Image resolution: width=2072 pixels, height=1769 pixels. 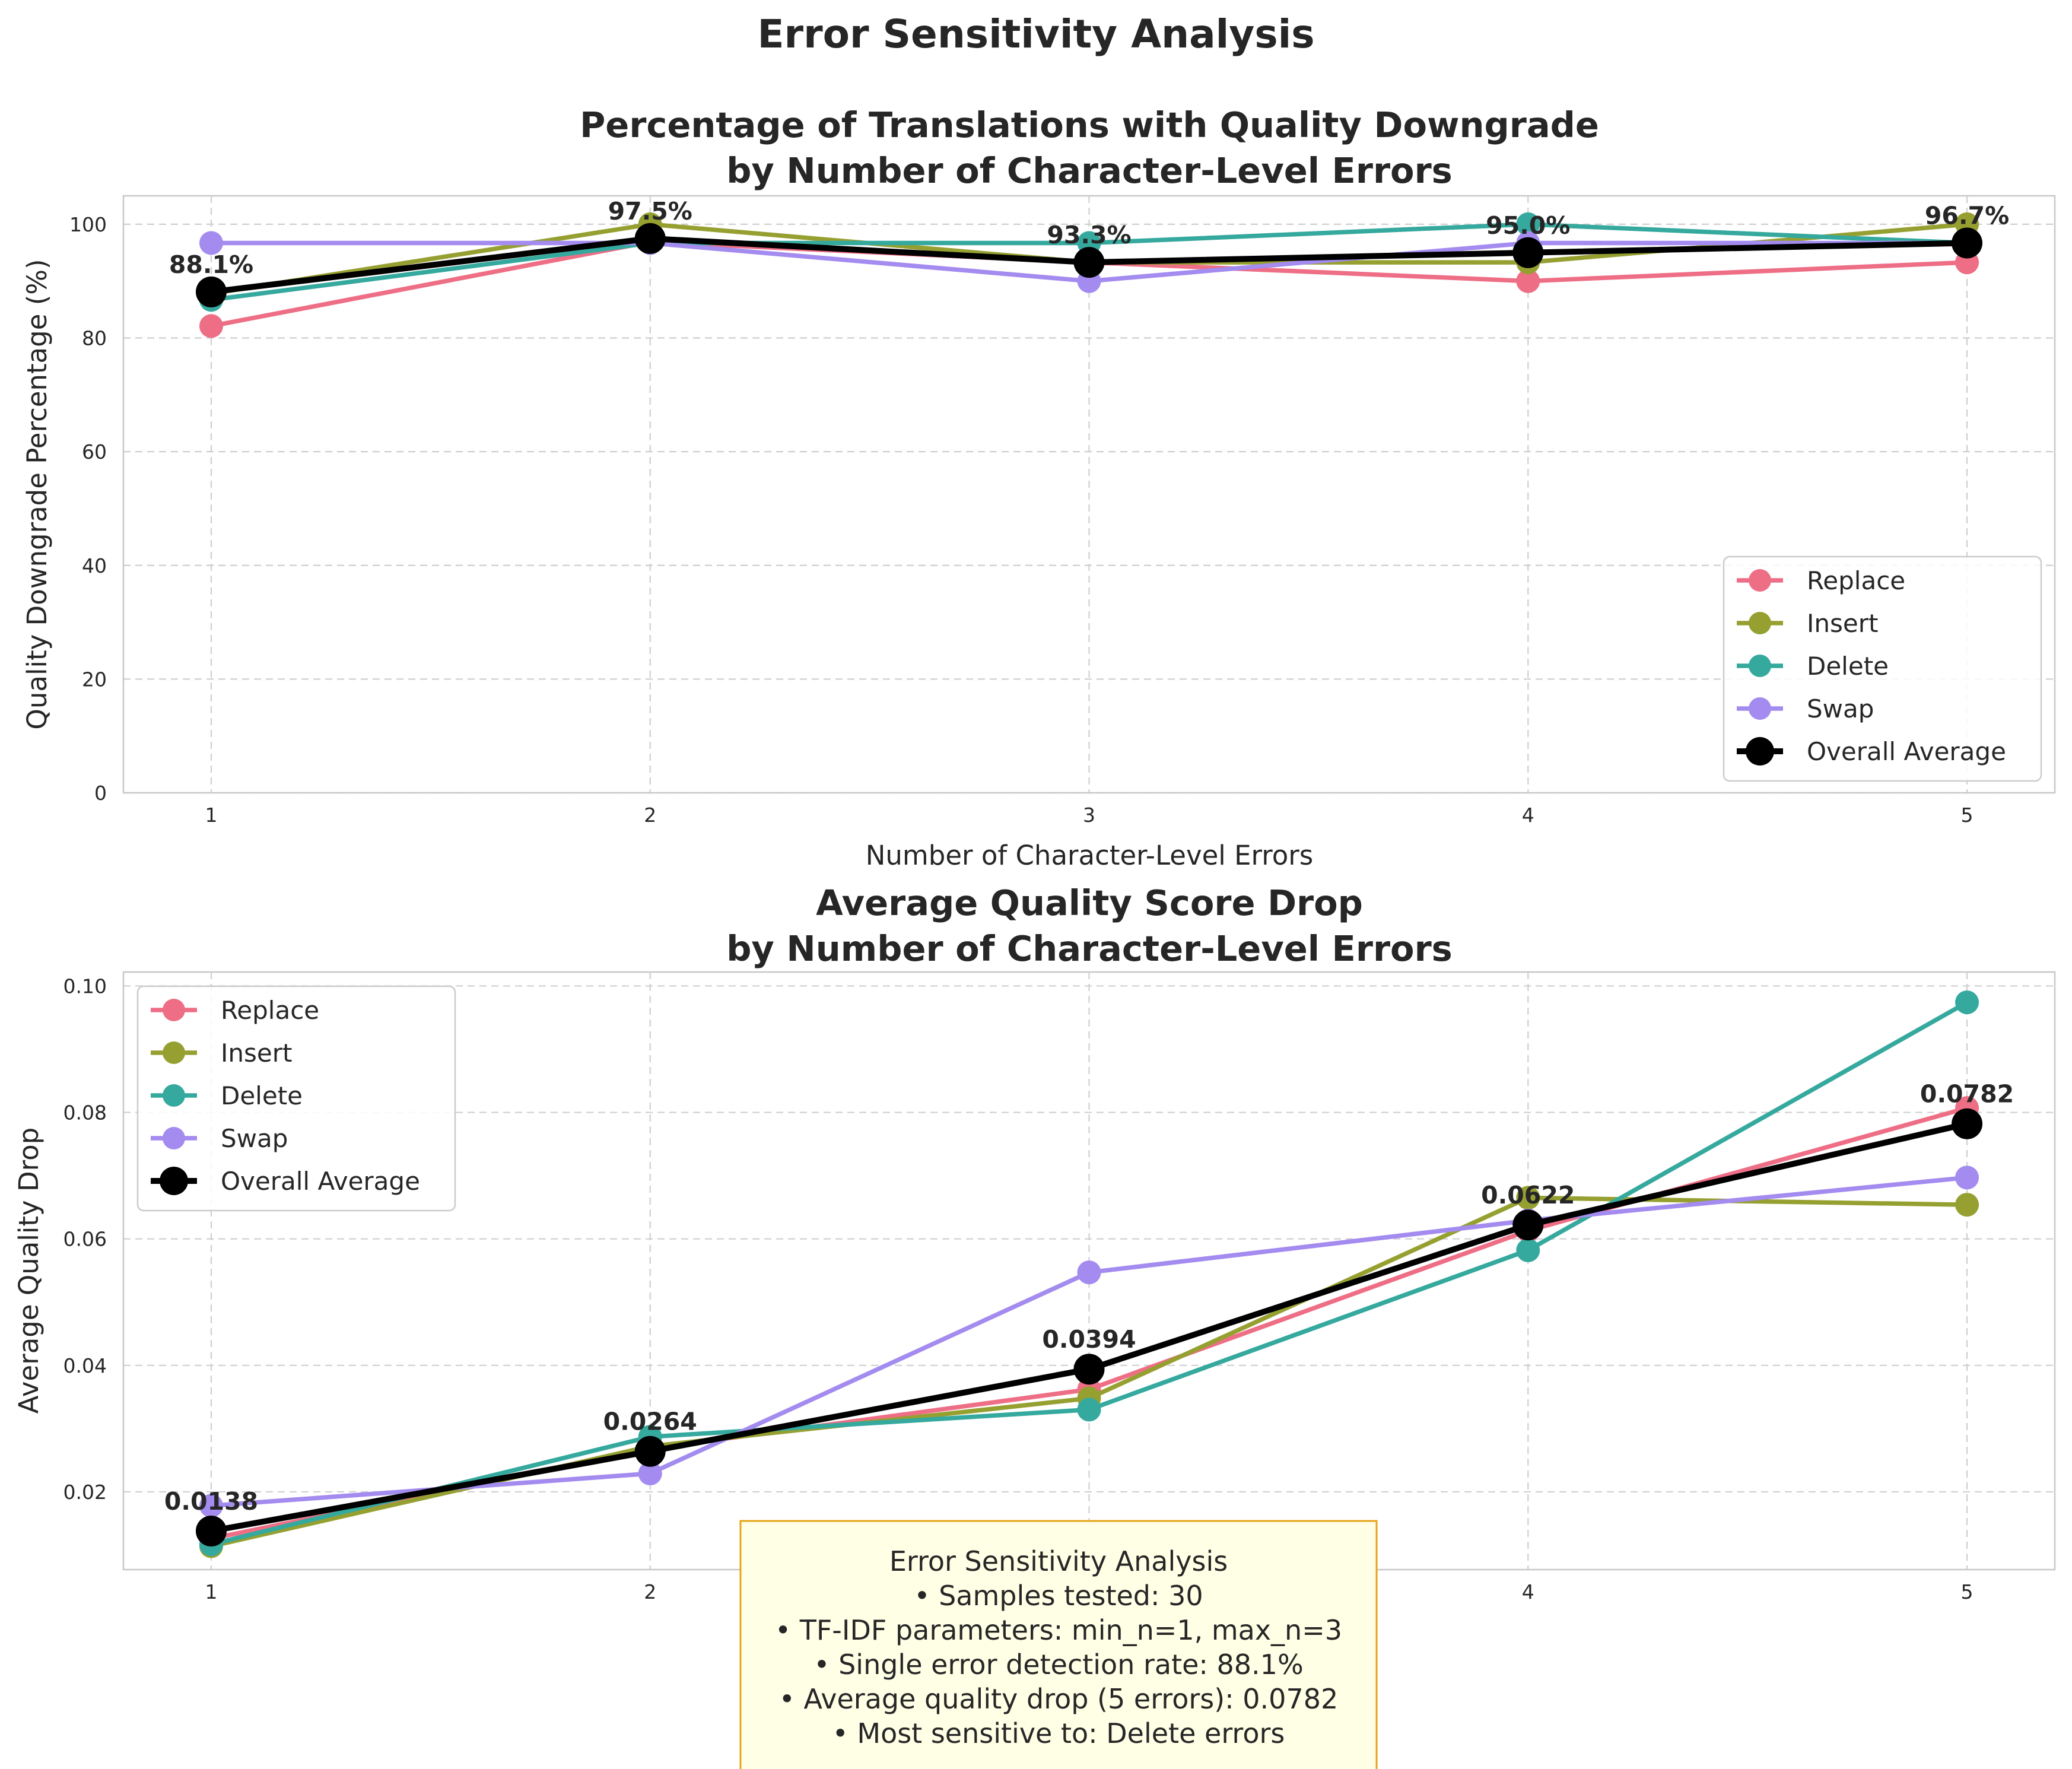 What do you see at coordinates (650, 211) in the screenshot?
I see `data-label: 97.5%` at bounding box center [650, 211].